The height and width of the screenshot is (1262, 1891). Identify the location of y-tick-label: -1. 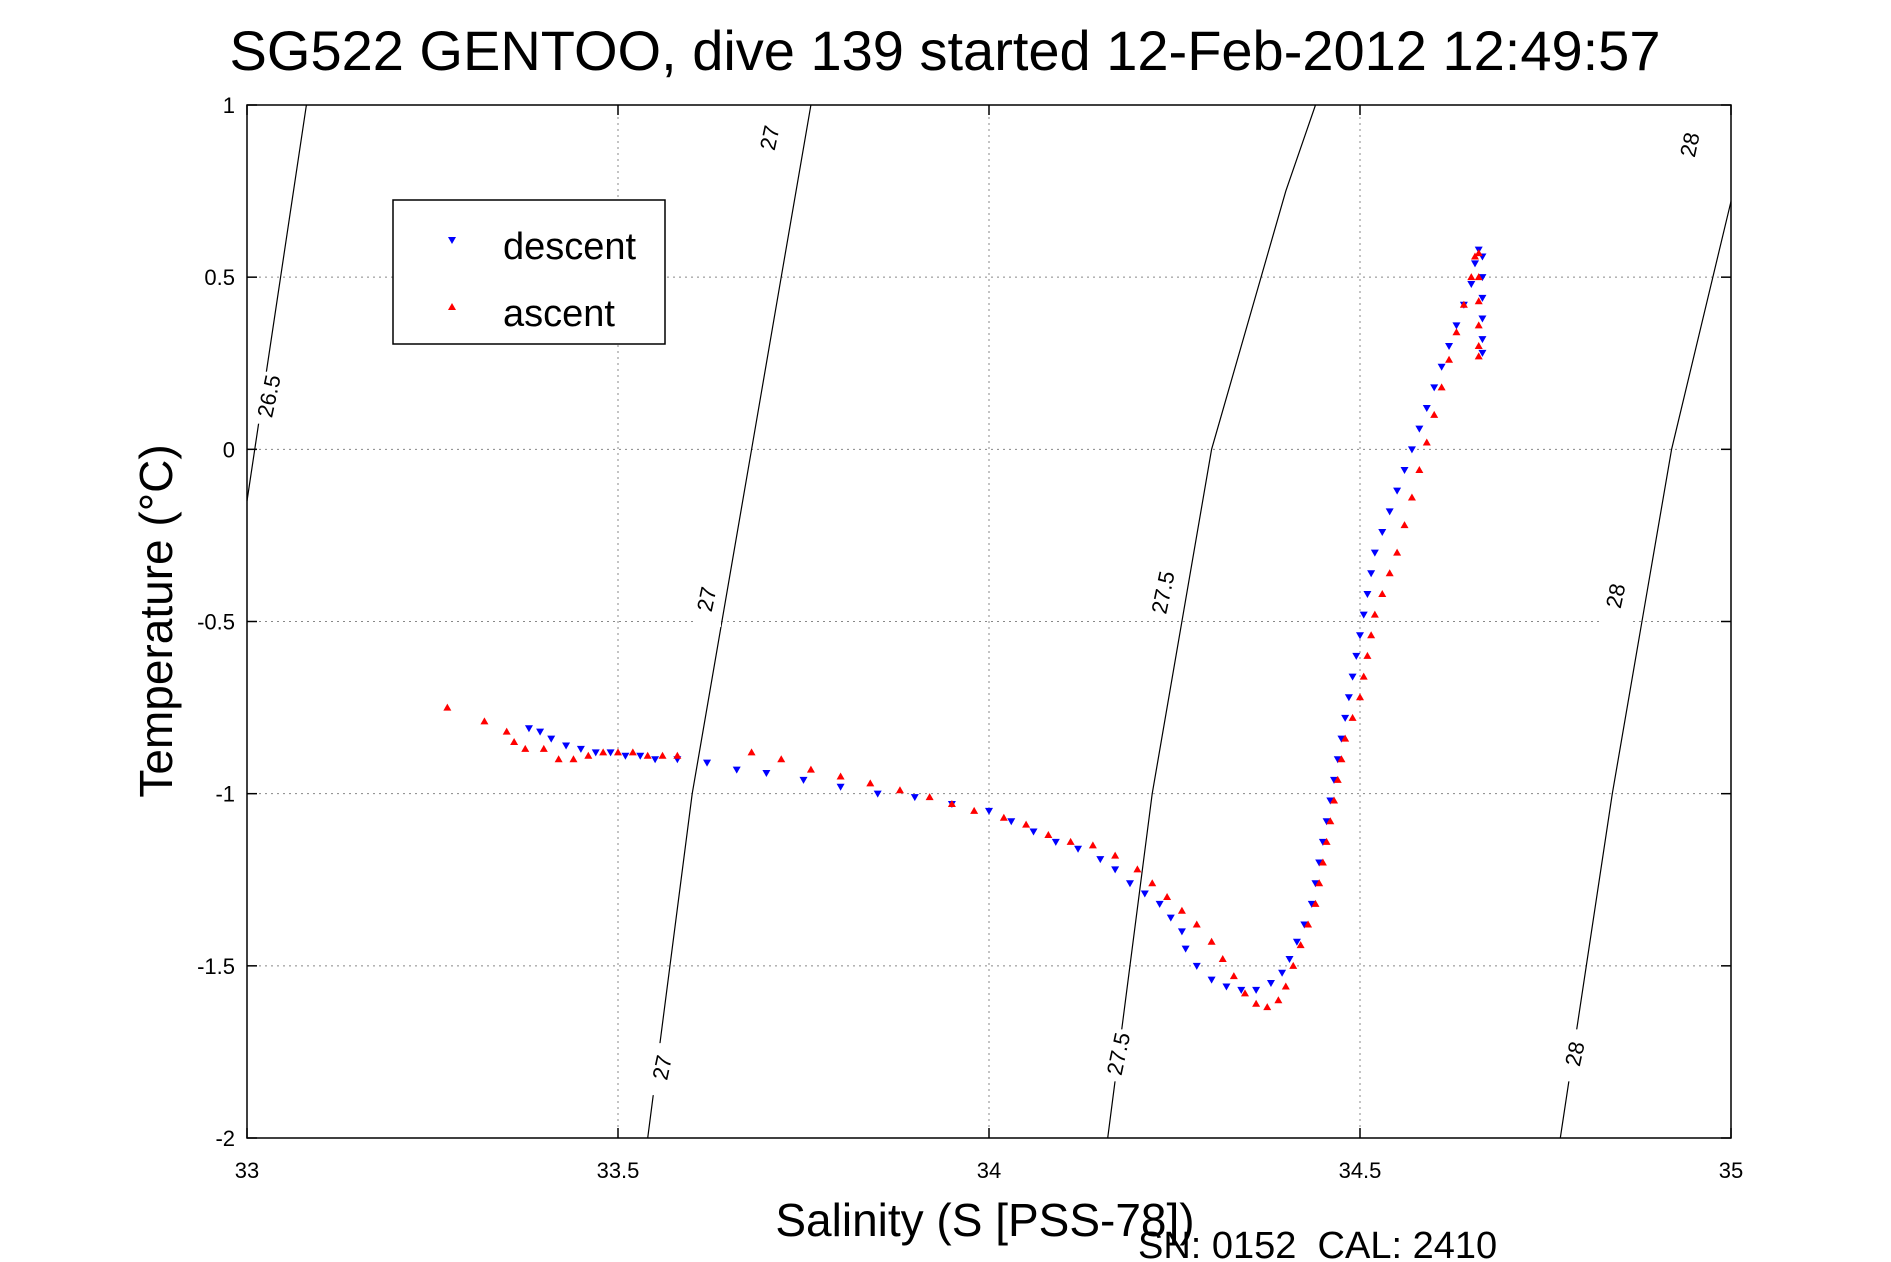
(225, 794).